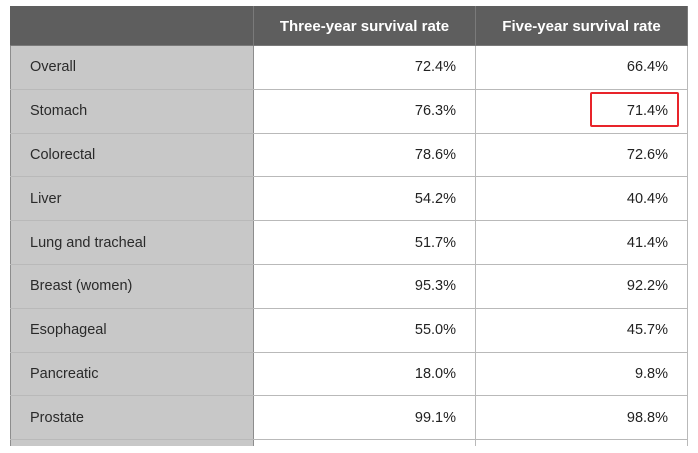 The height and width of the screenshot is (453, 698). What do you see at coordinates (581, 330) in the screenshot?
I see `five-year-value-cell: 45.7%` at bounding box center [581, 330].